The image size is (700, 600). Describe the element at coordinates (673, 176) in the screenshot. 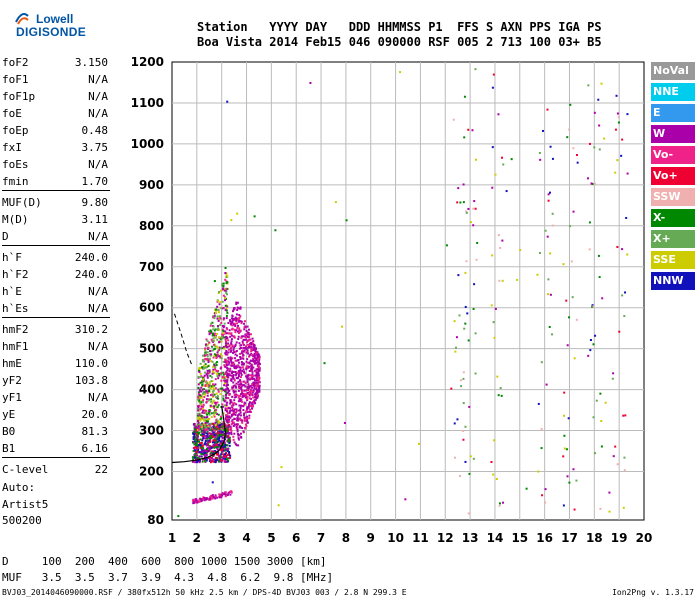

I see `legend-item-vo: Vo+` at that location.